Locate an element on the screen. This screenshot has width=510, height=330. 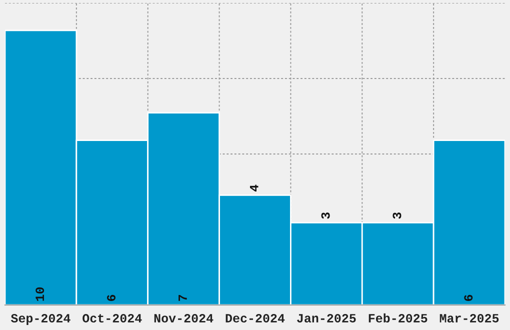
data-label: 10 is located at coordinates (40, 294).